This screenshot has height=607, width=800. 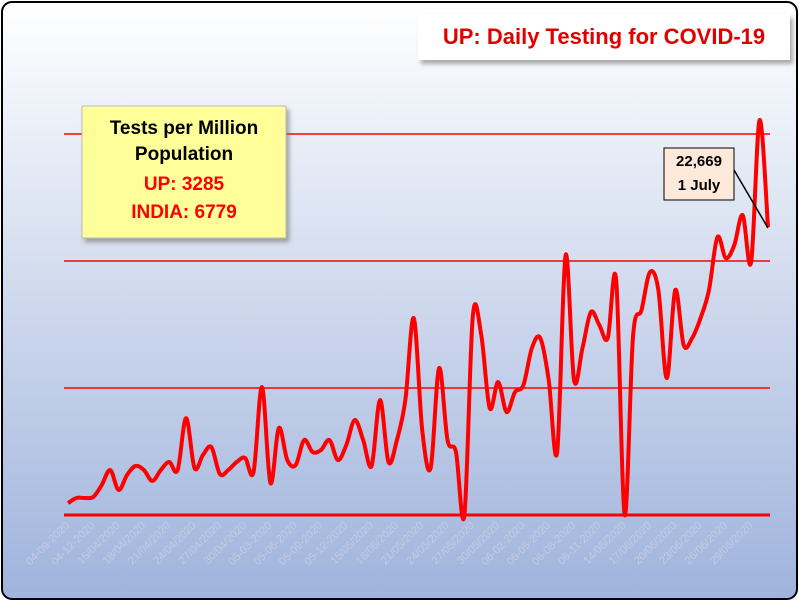 I want to click on info-line: UP: 3285, so click(x=184, y=184).